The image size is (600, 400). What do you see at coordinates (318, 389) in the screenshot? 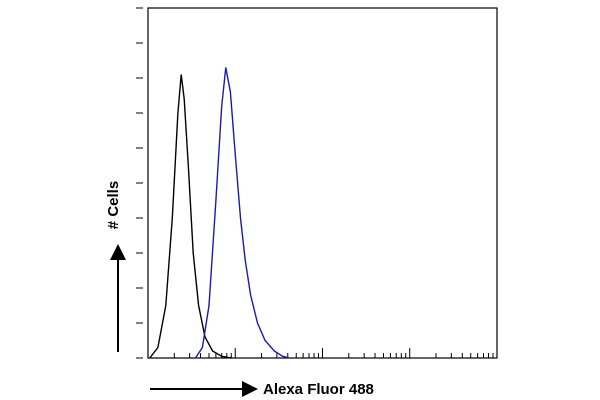
I see `x-axis-label: Alexa Fluor 488` at bounding box center [318, 389].